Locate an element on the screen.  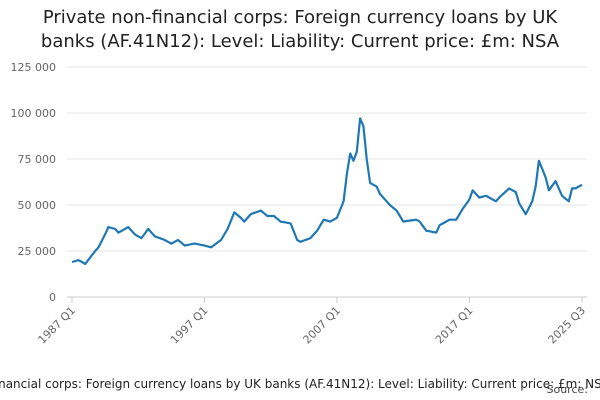
y-tick-label: 0 is located at coordinates (52, 297).